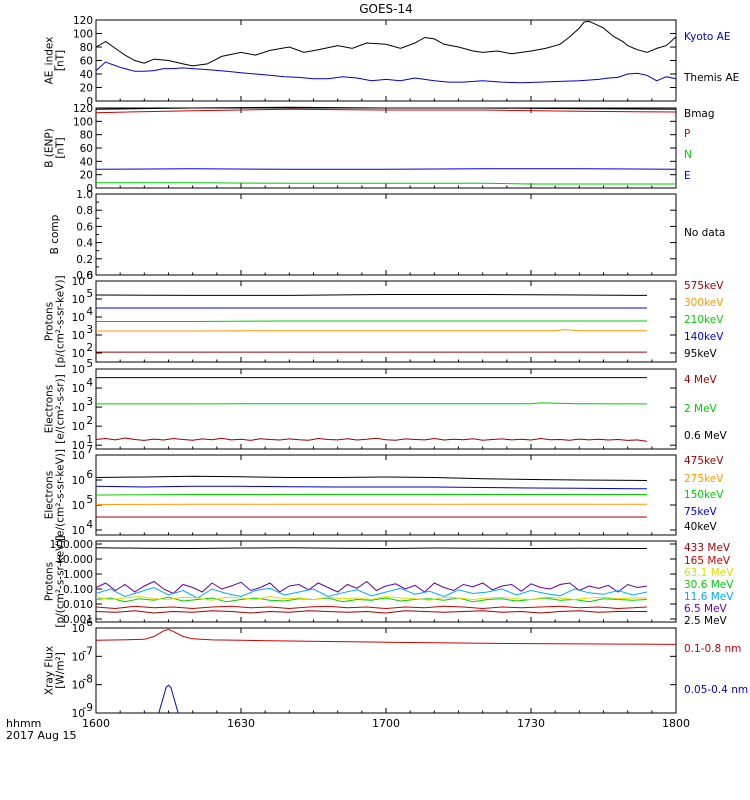 Image resolution: width=750 pixels, height=800 pixels. What do you see at coordinates (716, 690) in the screenshot?
I see `legend-entry-xray-1: 0.05-0.4 nm` at bounding box center [716, 690].